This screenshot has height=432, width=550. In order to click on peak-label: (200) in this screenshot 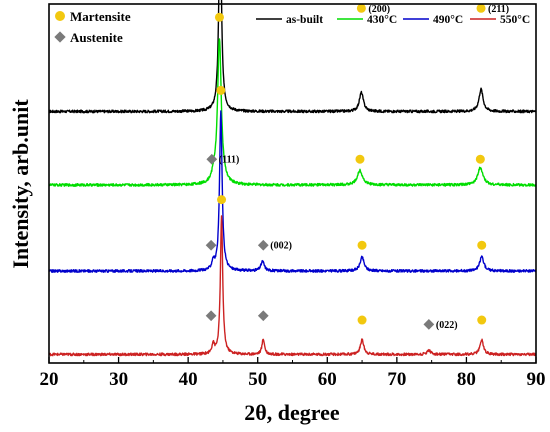, I will do `click(379, 9)`.